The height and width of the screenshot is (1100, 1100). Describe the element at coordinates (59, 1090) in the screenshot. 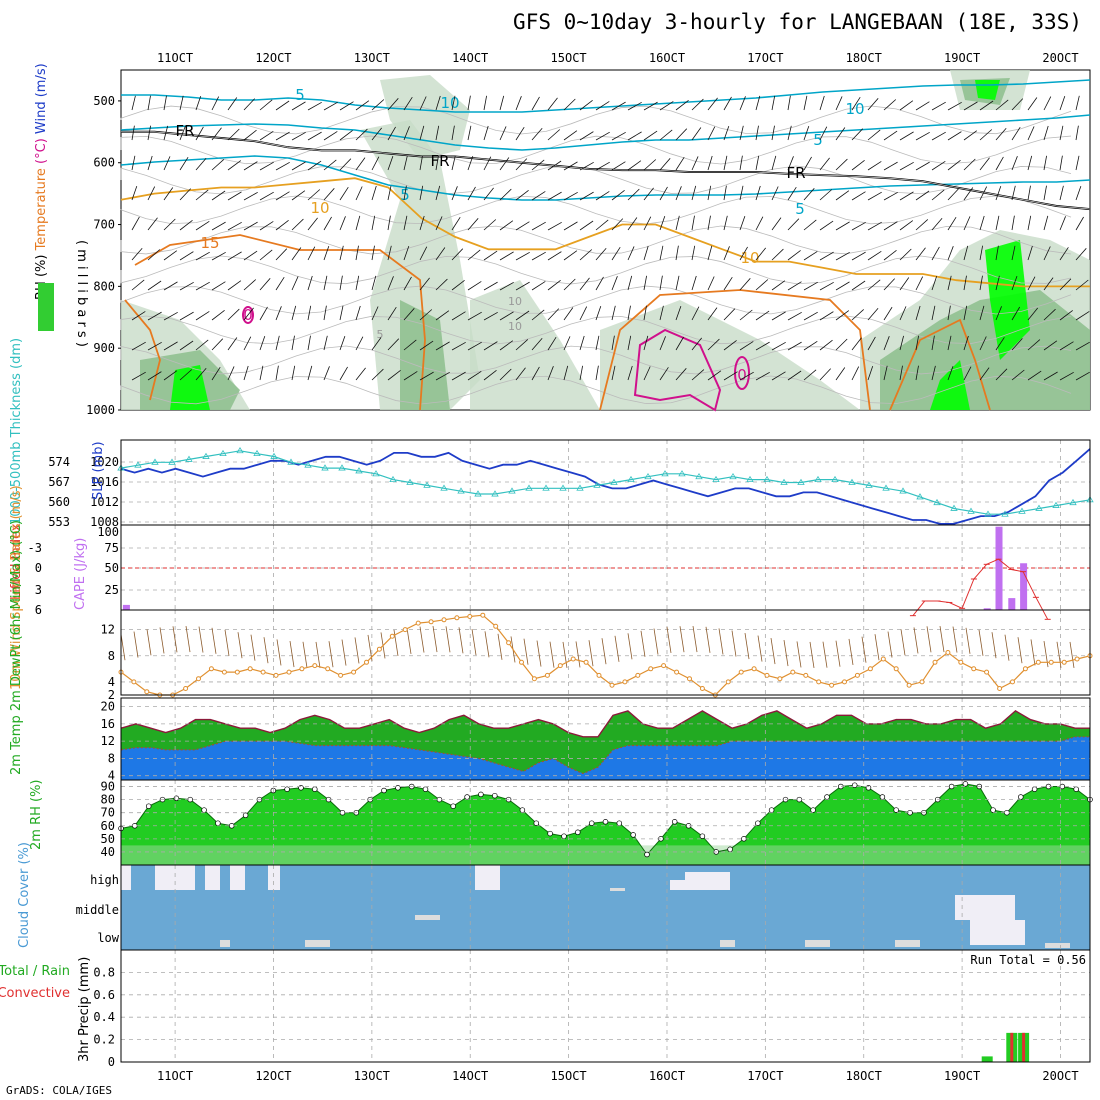

I see `footer-credit: GrADS: COLA/IGES` at that location.